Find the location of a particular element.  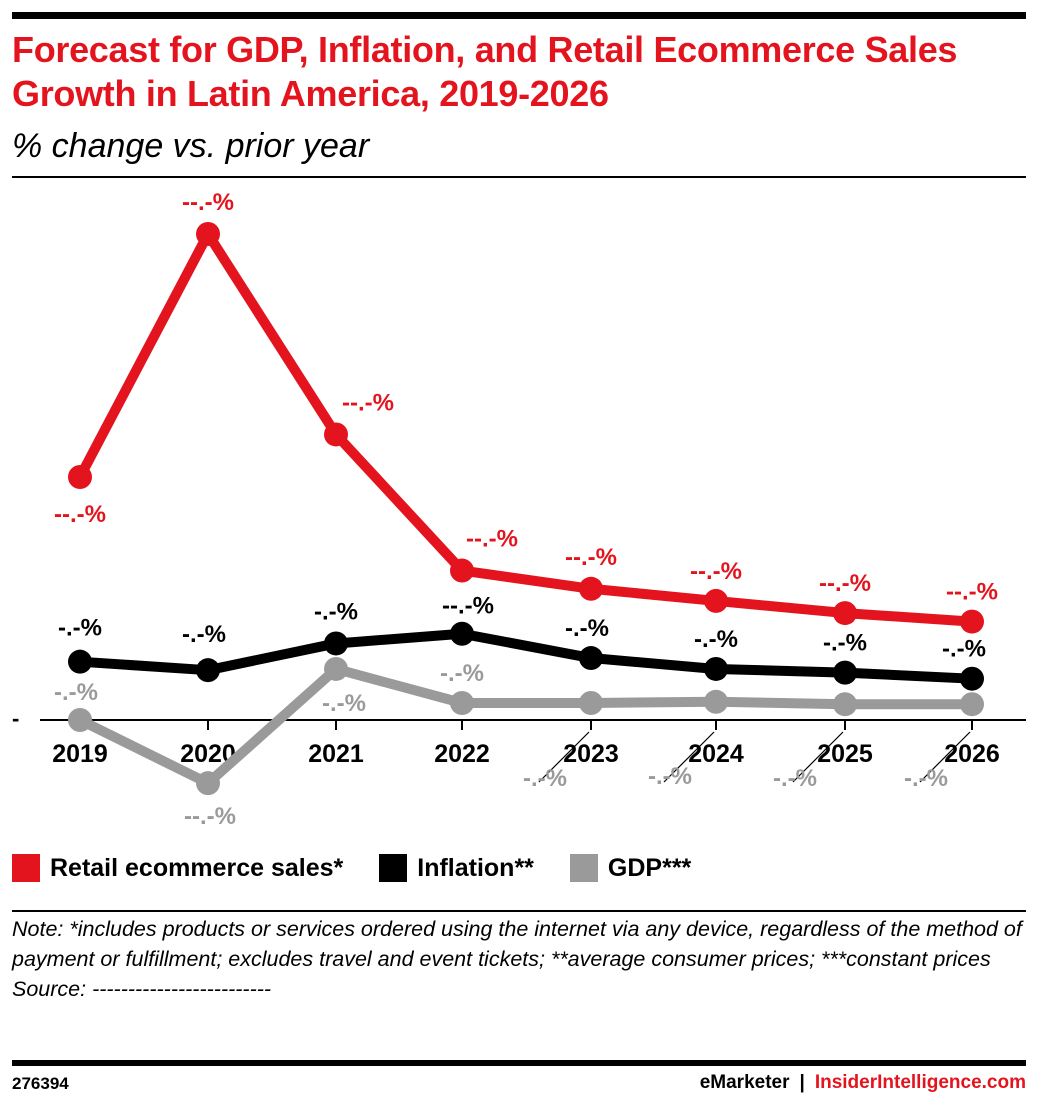

legend-label-gdp: GDP*** is located at coordinates (649, 867).